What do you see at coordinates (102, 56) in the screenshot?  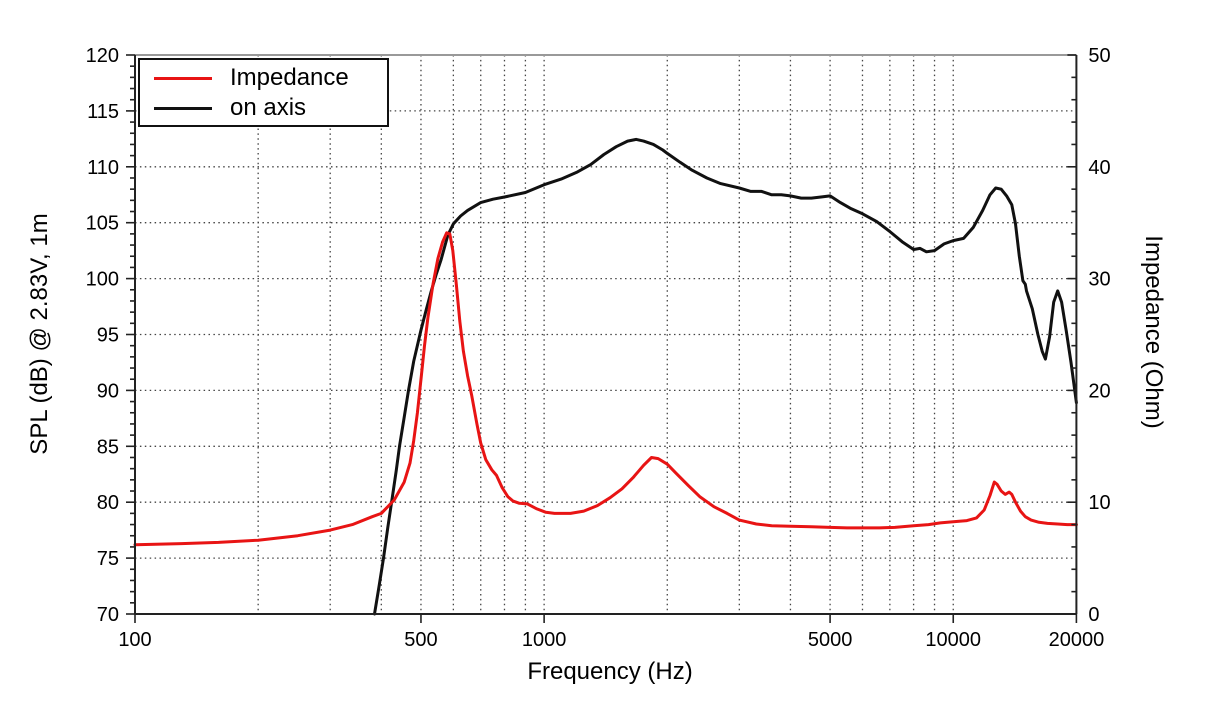 I see `y-left-tick-label: 120` at bounding box center [102, 56].